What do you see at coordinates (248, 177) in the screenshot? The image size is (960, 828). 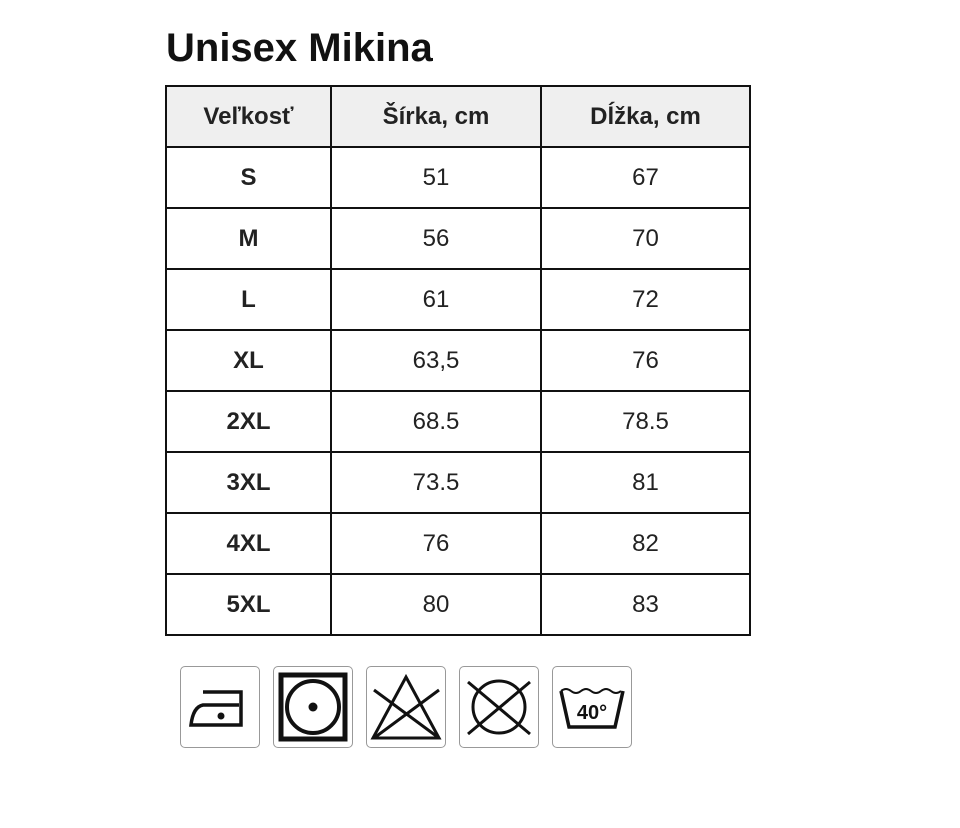 I see `size-cell: S` at bounding box center [248, 177].